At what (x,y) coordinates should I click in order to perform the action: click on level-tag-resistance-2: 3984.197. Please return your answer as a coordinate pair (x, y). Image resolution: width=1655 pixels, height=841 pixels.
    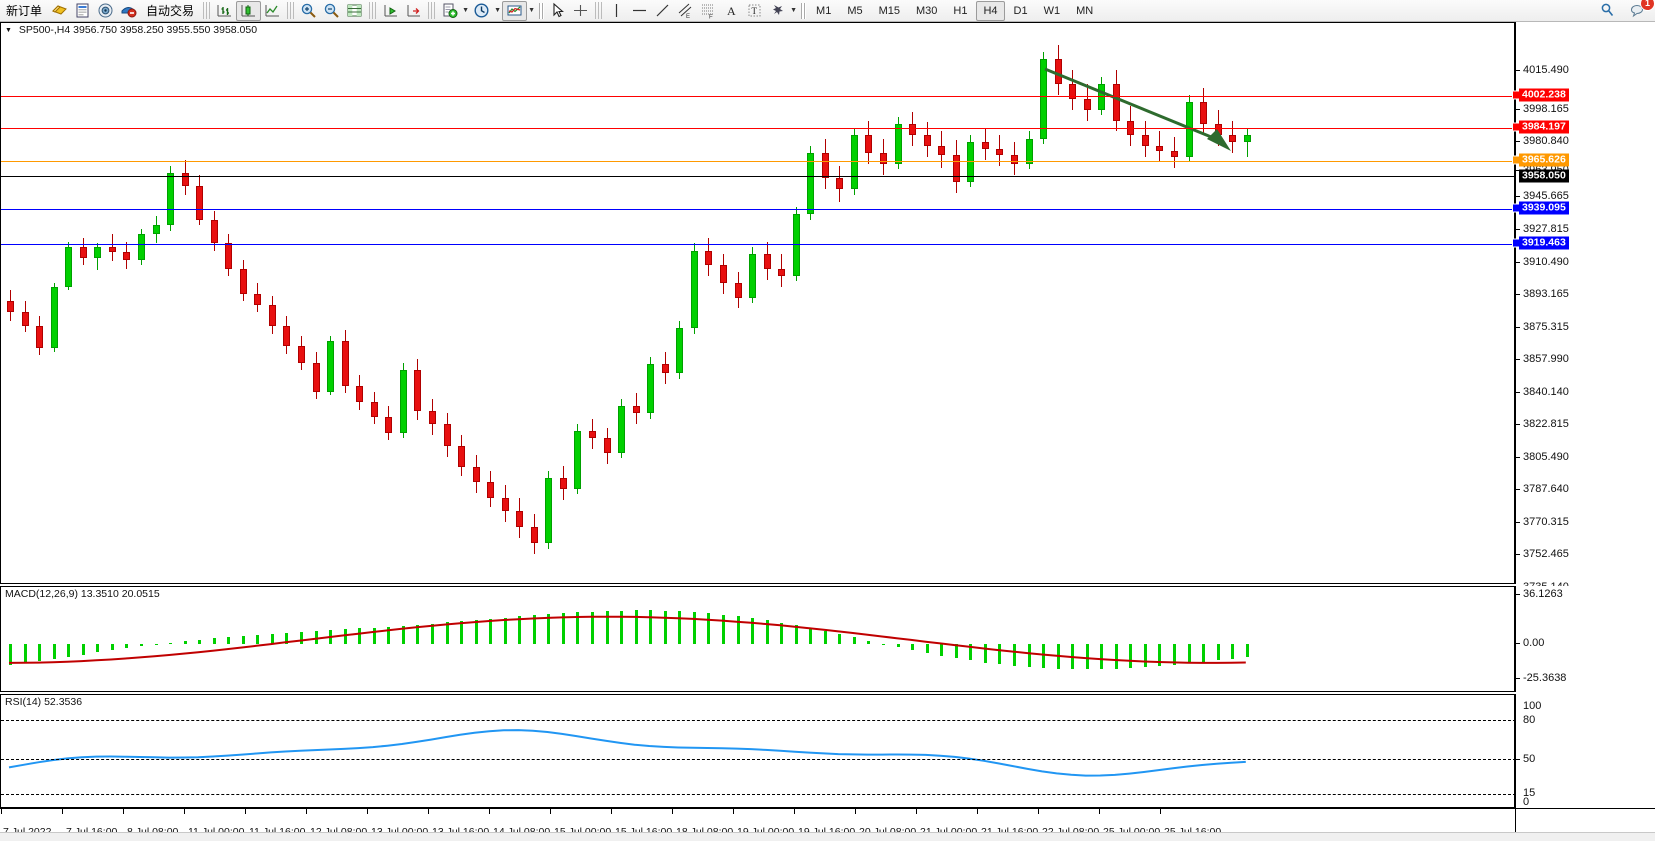
    Looking at the image, I should click on (1544, 127).